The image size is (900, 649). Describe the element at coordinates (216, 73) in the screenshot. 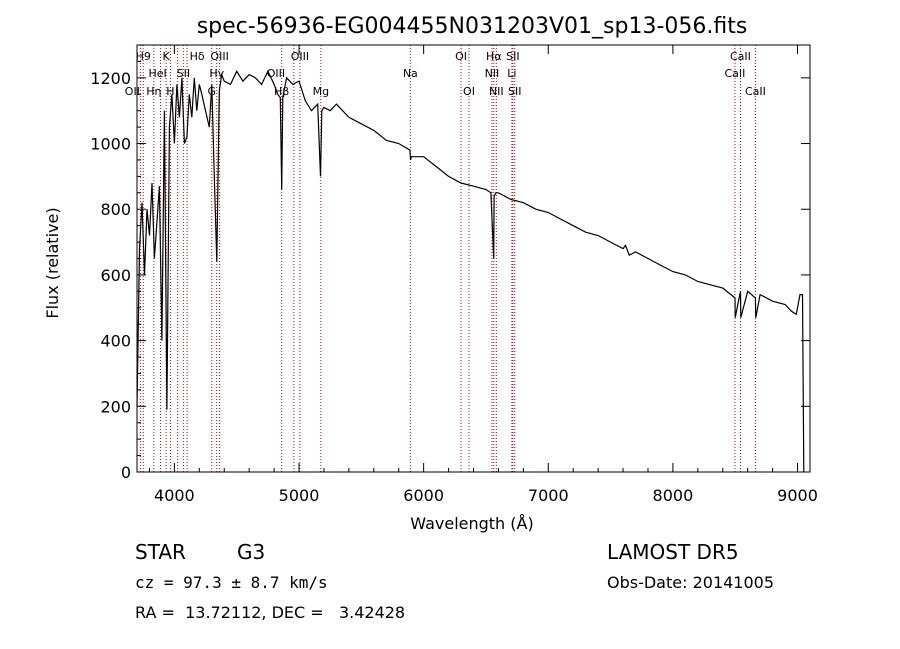

I see `line-marker-label: Hγ` at that location.